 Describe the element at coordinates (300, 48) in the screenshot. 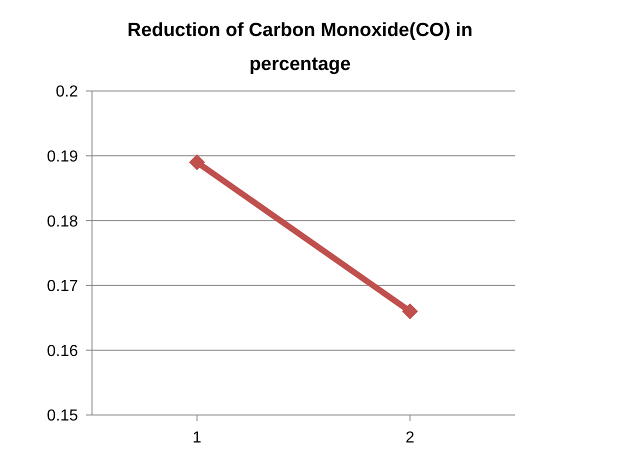

I see `chart-title: Reduction of Carbon Monoxide(CO) in percentage` at that location.